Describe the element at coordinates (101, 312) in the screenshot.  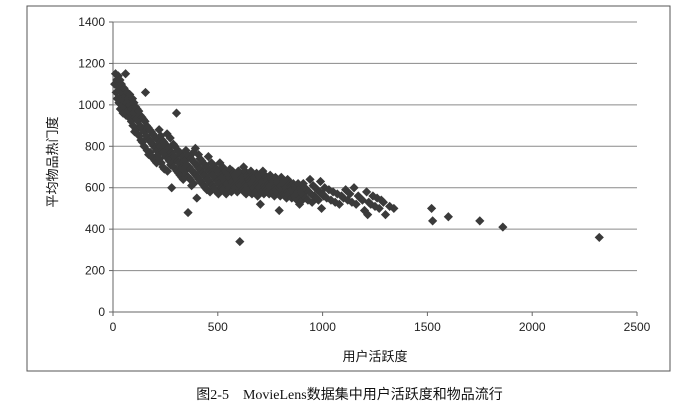
I see `y-tick-label-0: 0` at that location.